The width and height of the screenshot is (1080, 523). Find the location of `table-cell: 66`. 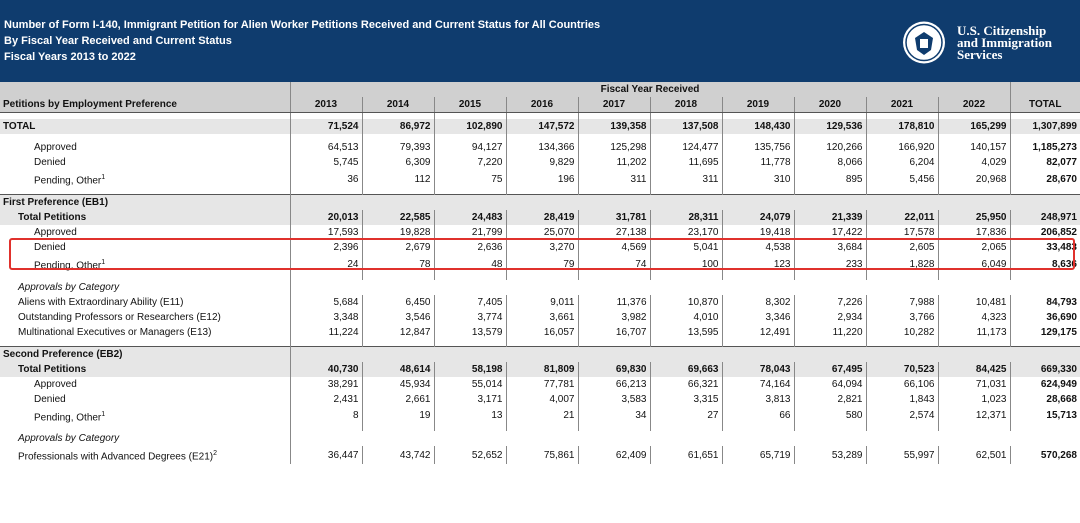

table-cell: 66 is located at coordinates (757, 415).